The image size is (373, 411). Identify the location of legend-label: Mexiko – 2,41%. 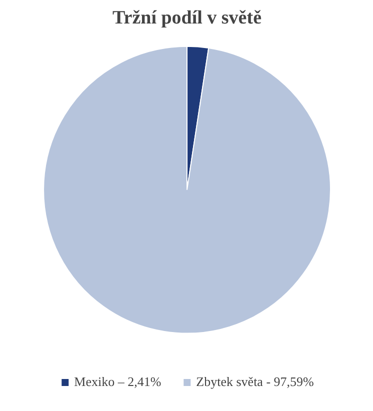
(118, 382).